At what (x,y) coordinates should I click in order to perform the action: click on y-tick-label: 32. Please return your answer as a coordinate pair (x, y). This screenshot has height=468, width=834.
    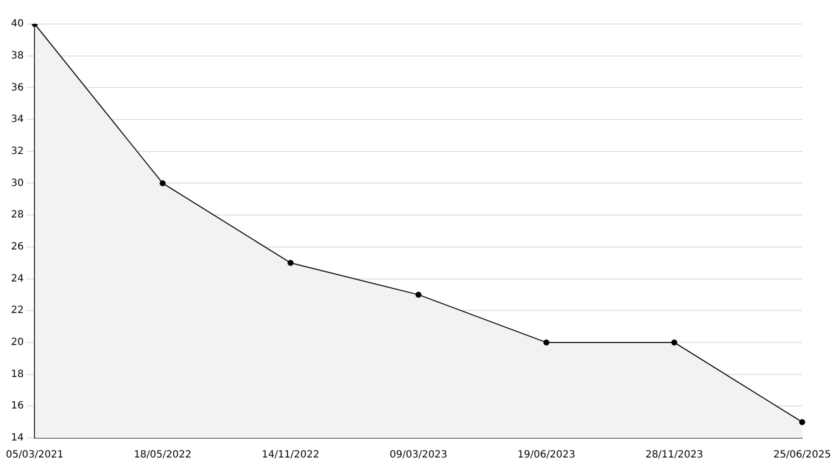
    Looking at the image, I should click on (17, 151).